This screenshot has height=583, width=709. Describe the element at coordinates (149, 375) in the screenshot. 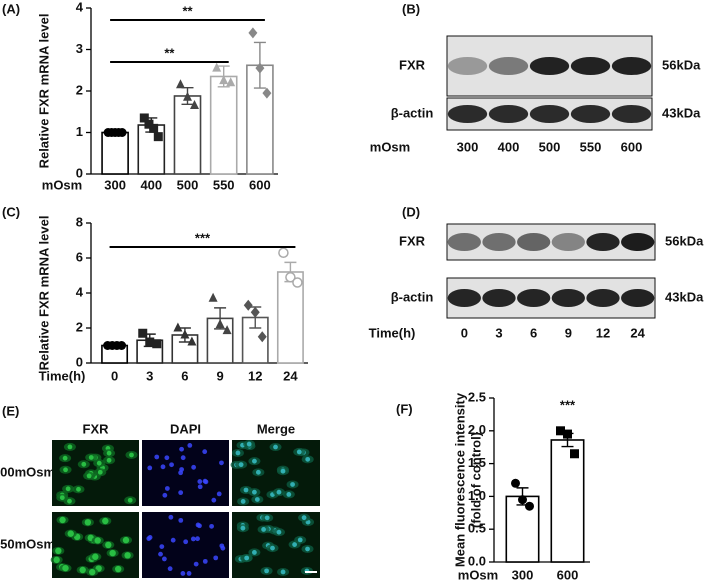

I see `x-tick-label: 3` at that location.